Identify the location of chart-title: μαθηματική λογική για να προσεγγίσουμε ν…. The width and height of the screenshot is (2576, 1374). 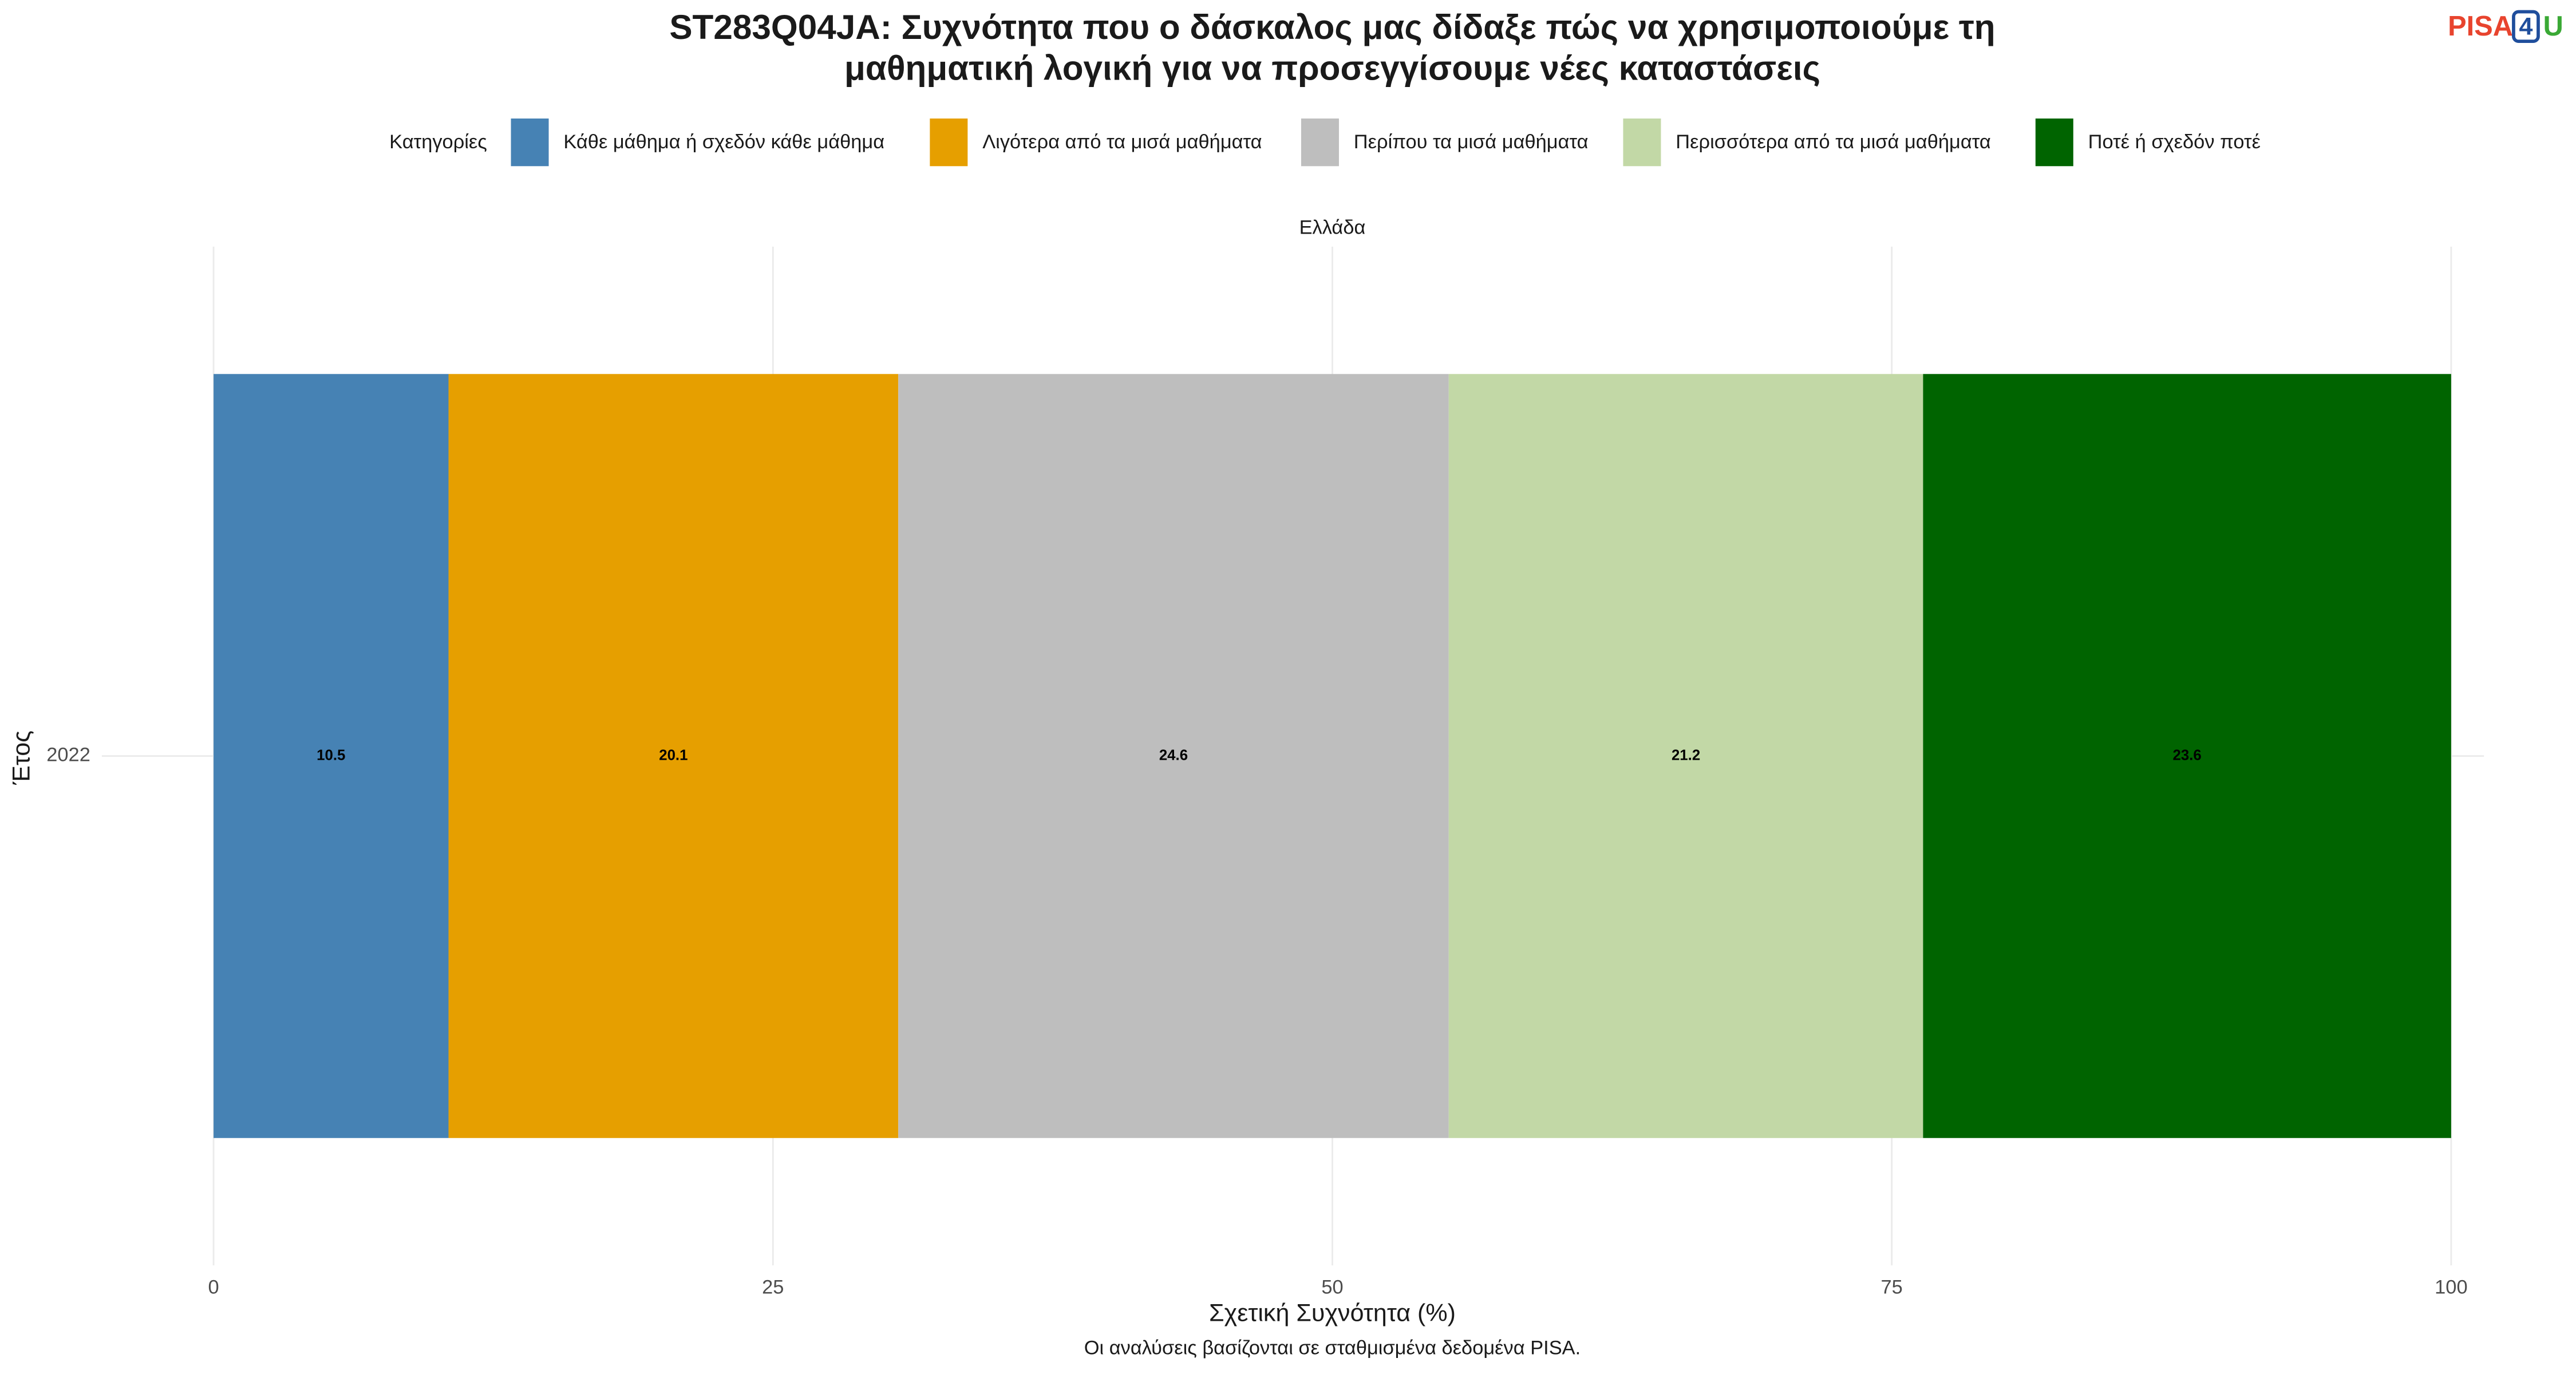
(1332, 68).